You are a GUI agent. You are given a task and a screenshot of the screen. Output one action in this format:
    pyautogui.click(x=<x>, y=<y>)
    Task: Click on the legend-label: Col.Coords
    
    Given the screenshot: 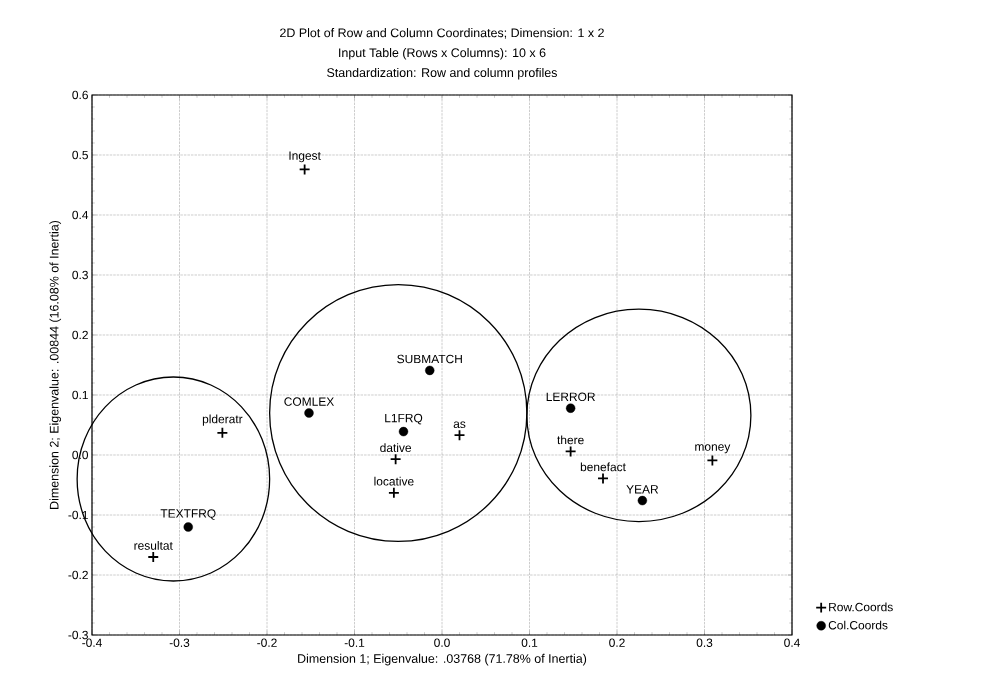 What is the action you would take?
    pyautogui.click(x=858, y=625)
    